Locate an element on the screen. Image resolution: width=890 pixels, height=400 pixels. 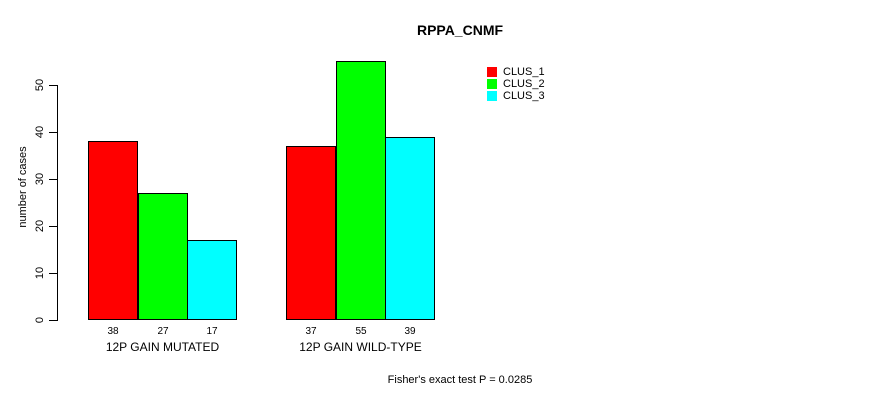
legend-label: CLUS_1 is located at coordinates (524, 71).